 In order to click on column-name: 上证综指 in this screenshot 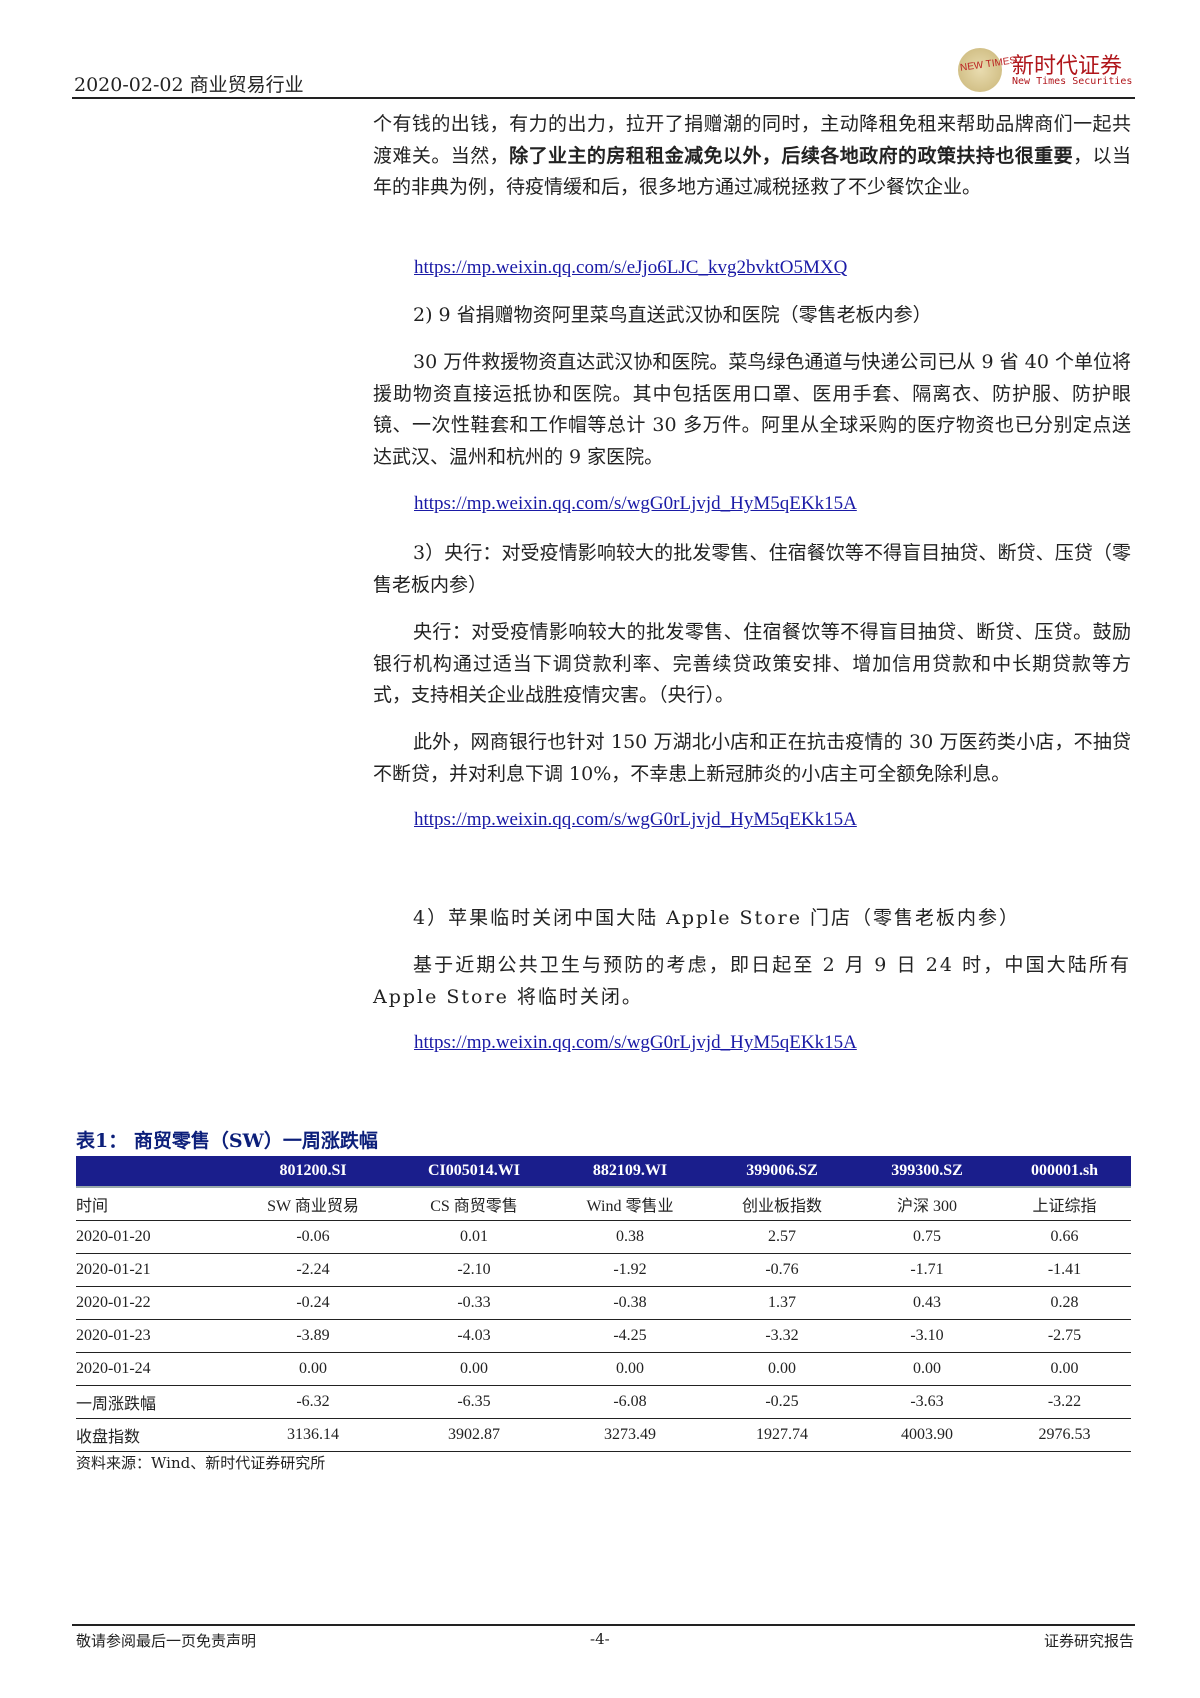, I will do `click(1064, 1203)`.